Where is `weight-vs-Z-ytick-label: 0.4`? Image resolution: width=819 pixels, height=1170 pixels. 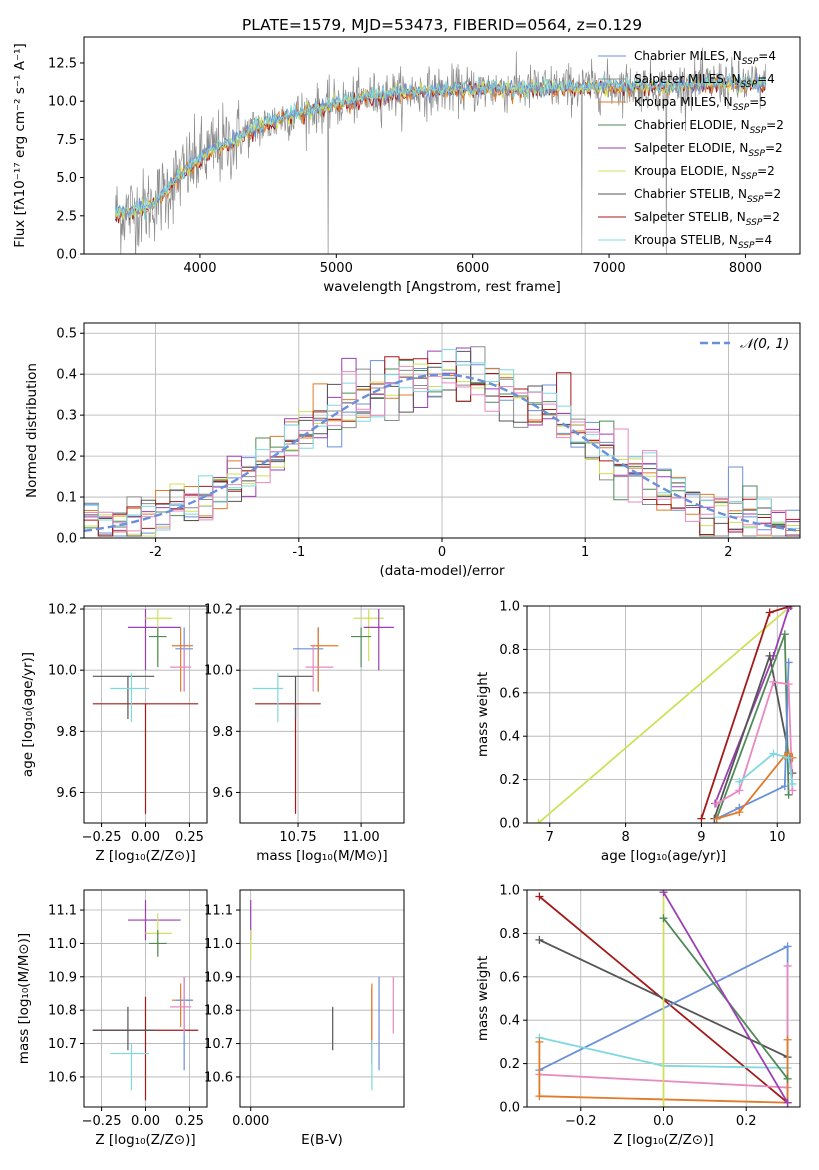
weight-vs-Z-ytick-label: 0.4 is located at coordinates (509, 1021).